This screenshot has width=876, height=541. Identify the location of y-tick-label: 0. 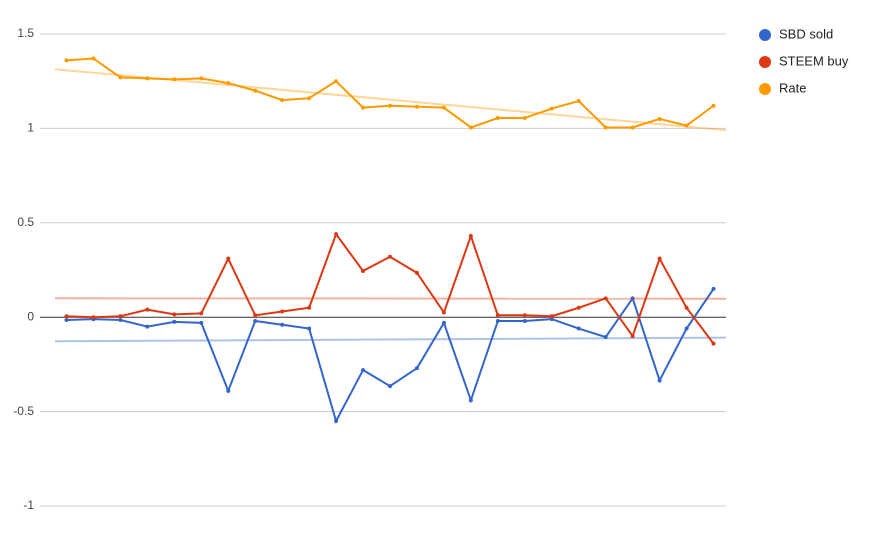
(30, 316).